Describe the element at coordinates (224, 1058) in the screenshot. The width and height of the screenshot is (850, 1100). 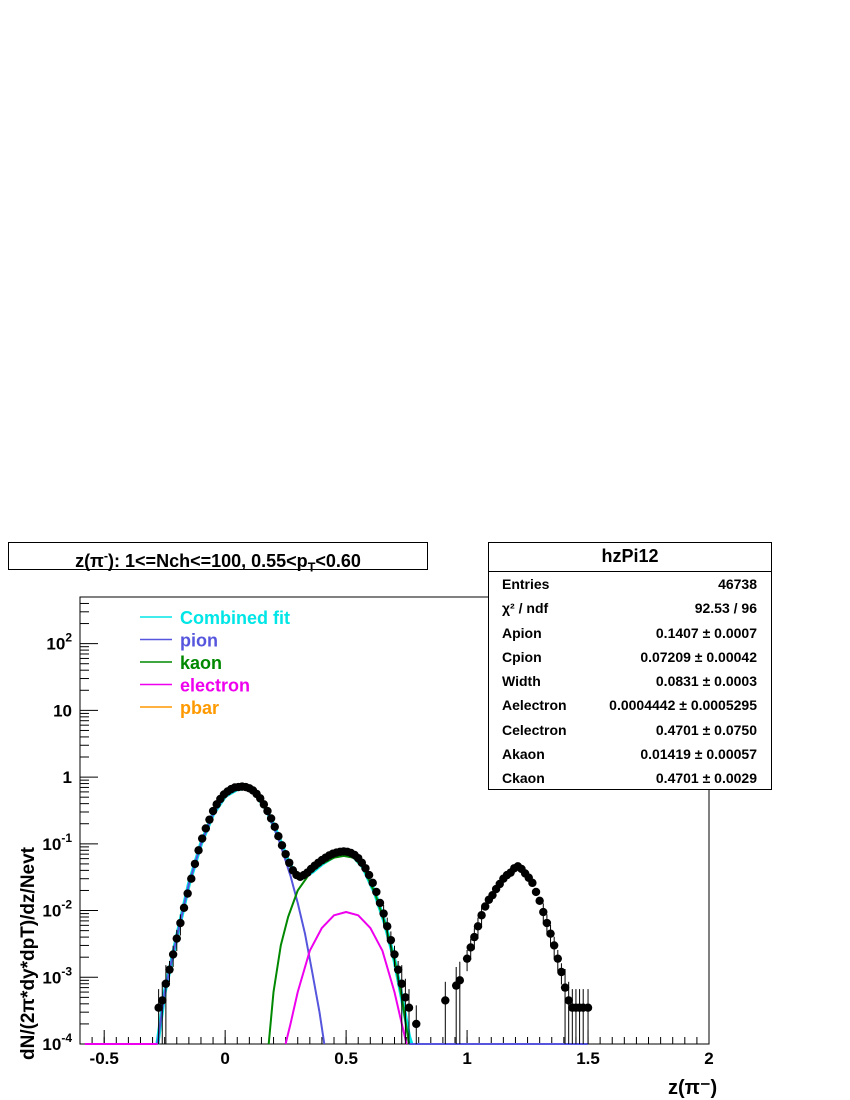
I see `x-tick-label: 0` at that location.